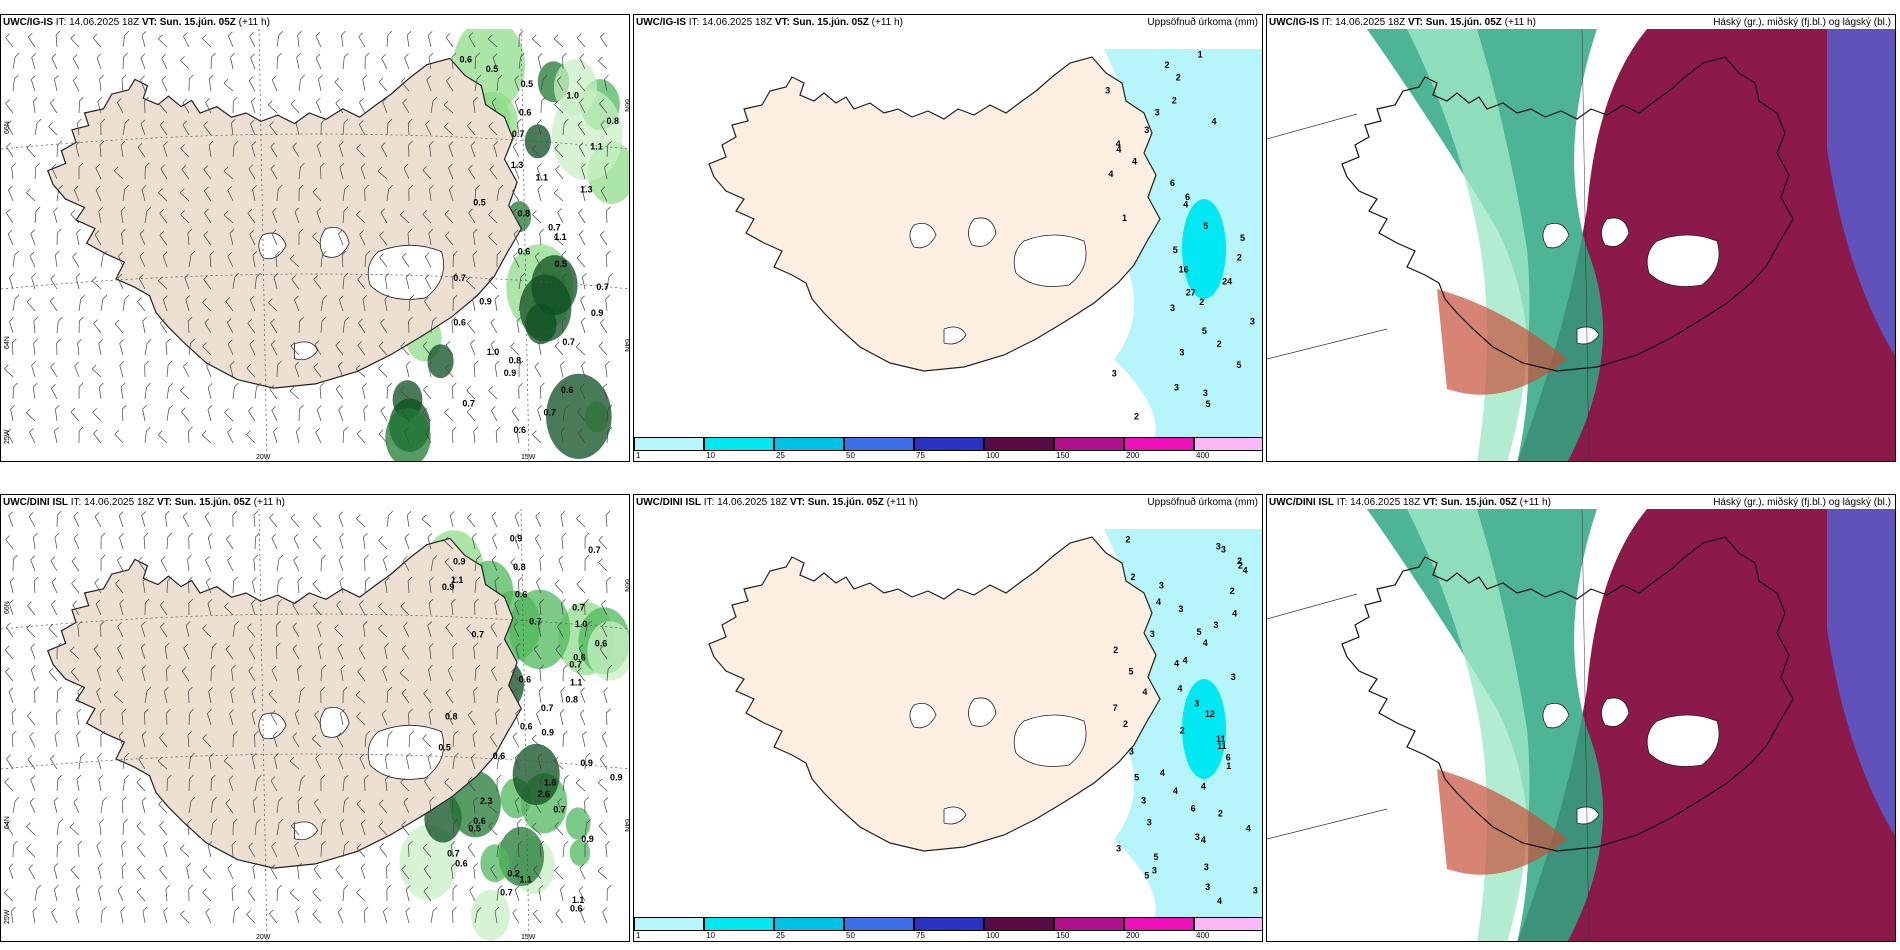 This screenshot has height=950, width=1900. Describe the element at coordinates (586, 189) in the screenshot. I see `wind-value-label: 1.3` at that location.